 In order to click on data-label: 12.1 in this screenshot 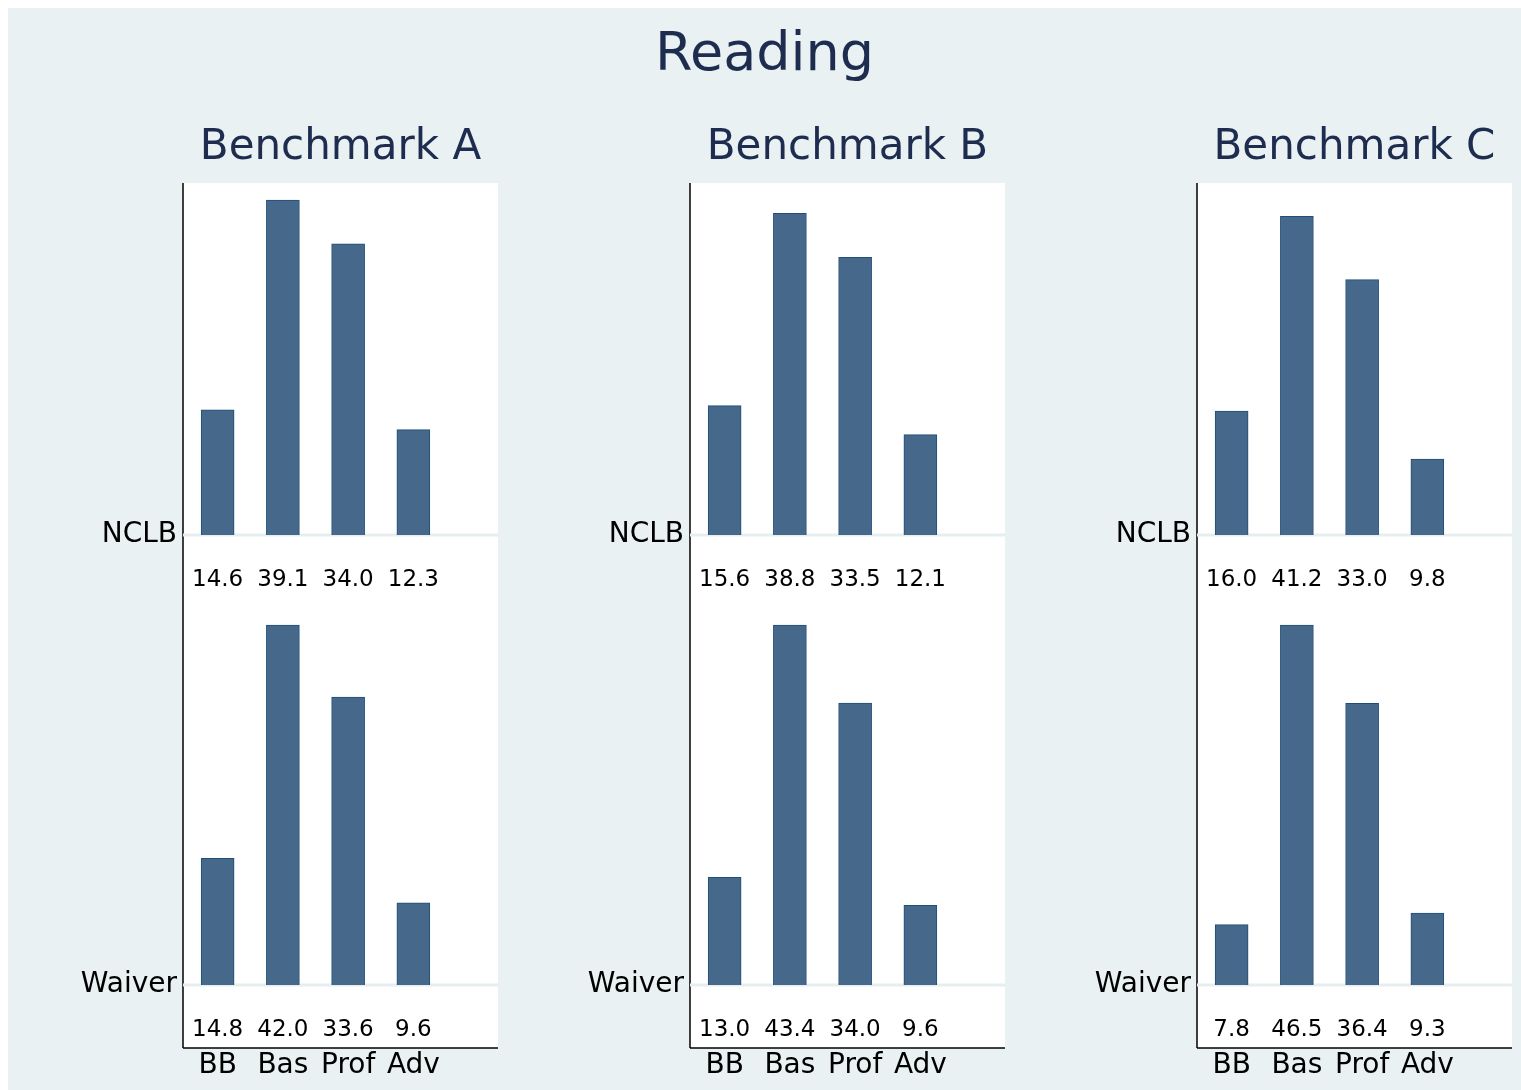, I will do `click(920, 577)`.